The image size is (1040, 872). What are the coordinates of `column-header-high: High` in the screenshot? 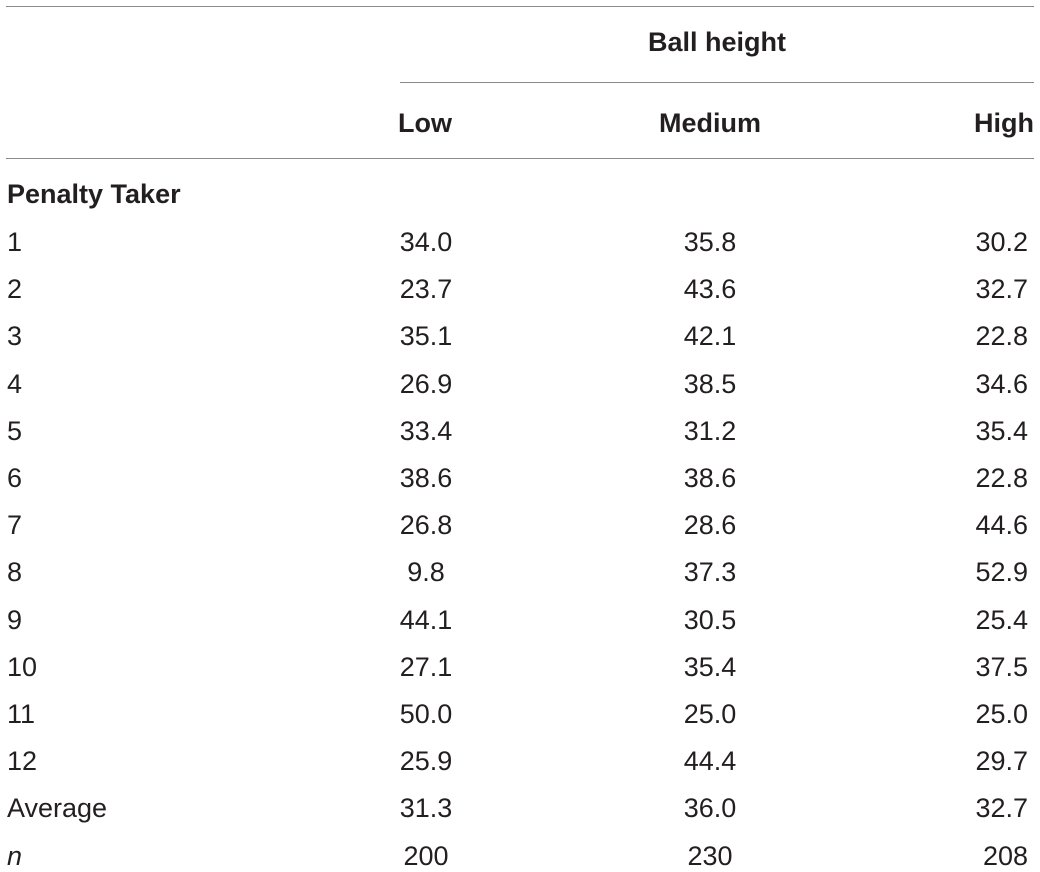 It's located at (1004, 123).